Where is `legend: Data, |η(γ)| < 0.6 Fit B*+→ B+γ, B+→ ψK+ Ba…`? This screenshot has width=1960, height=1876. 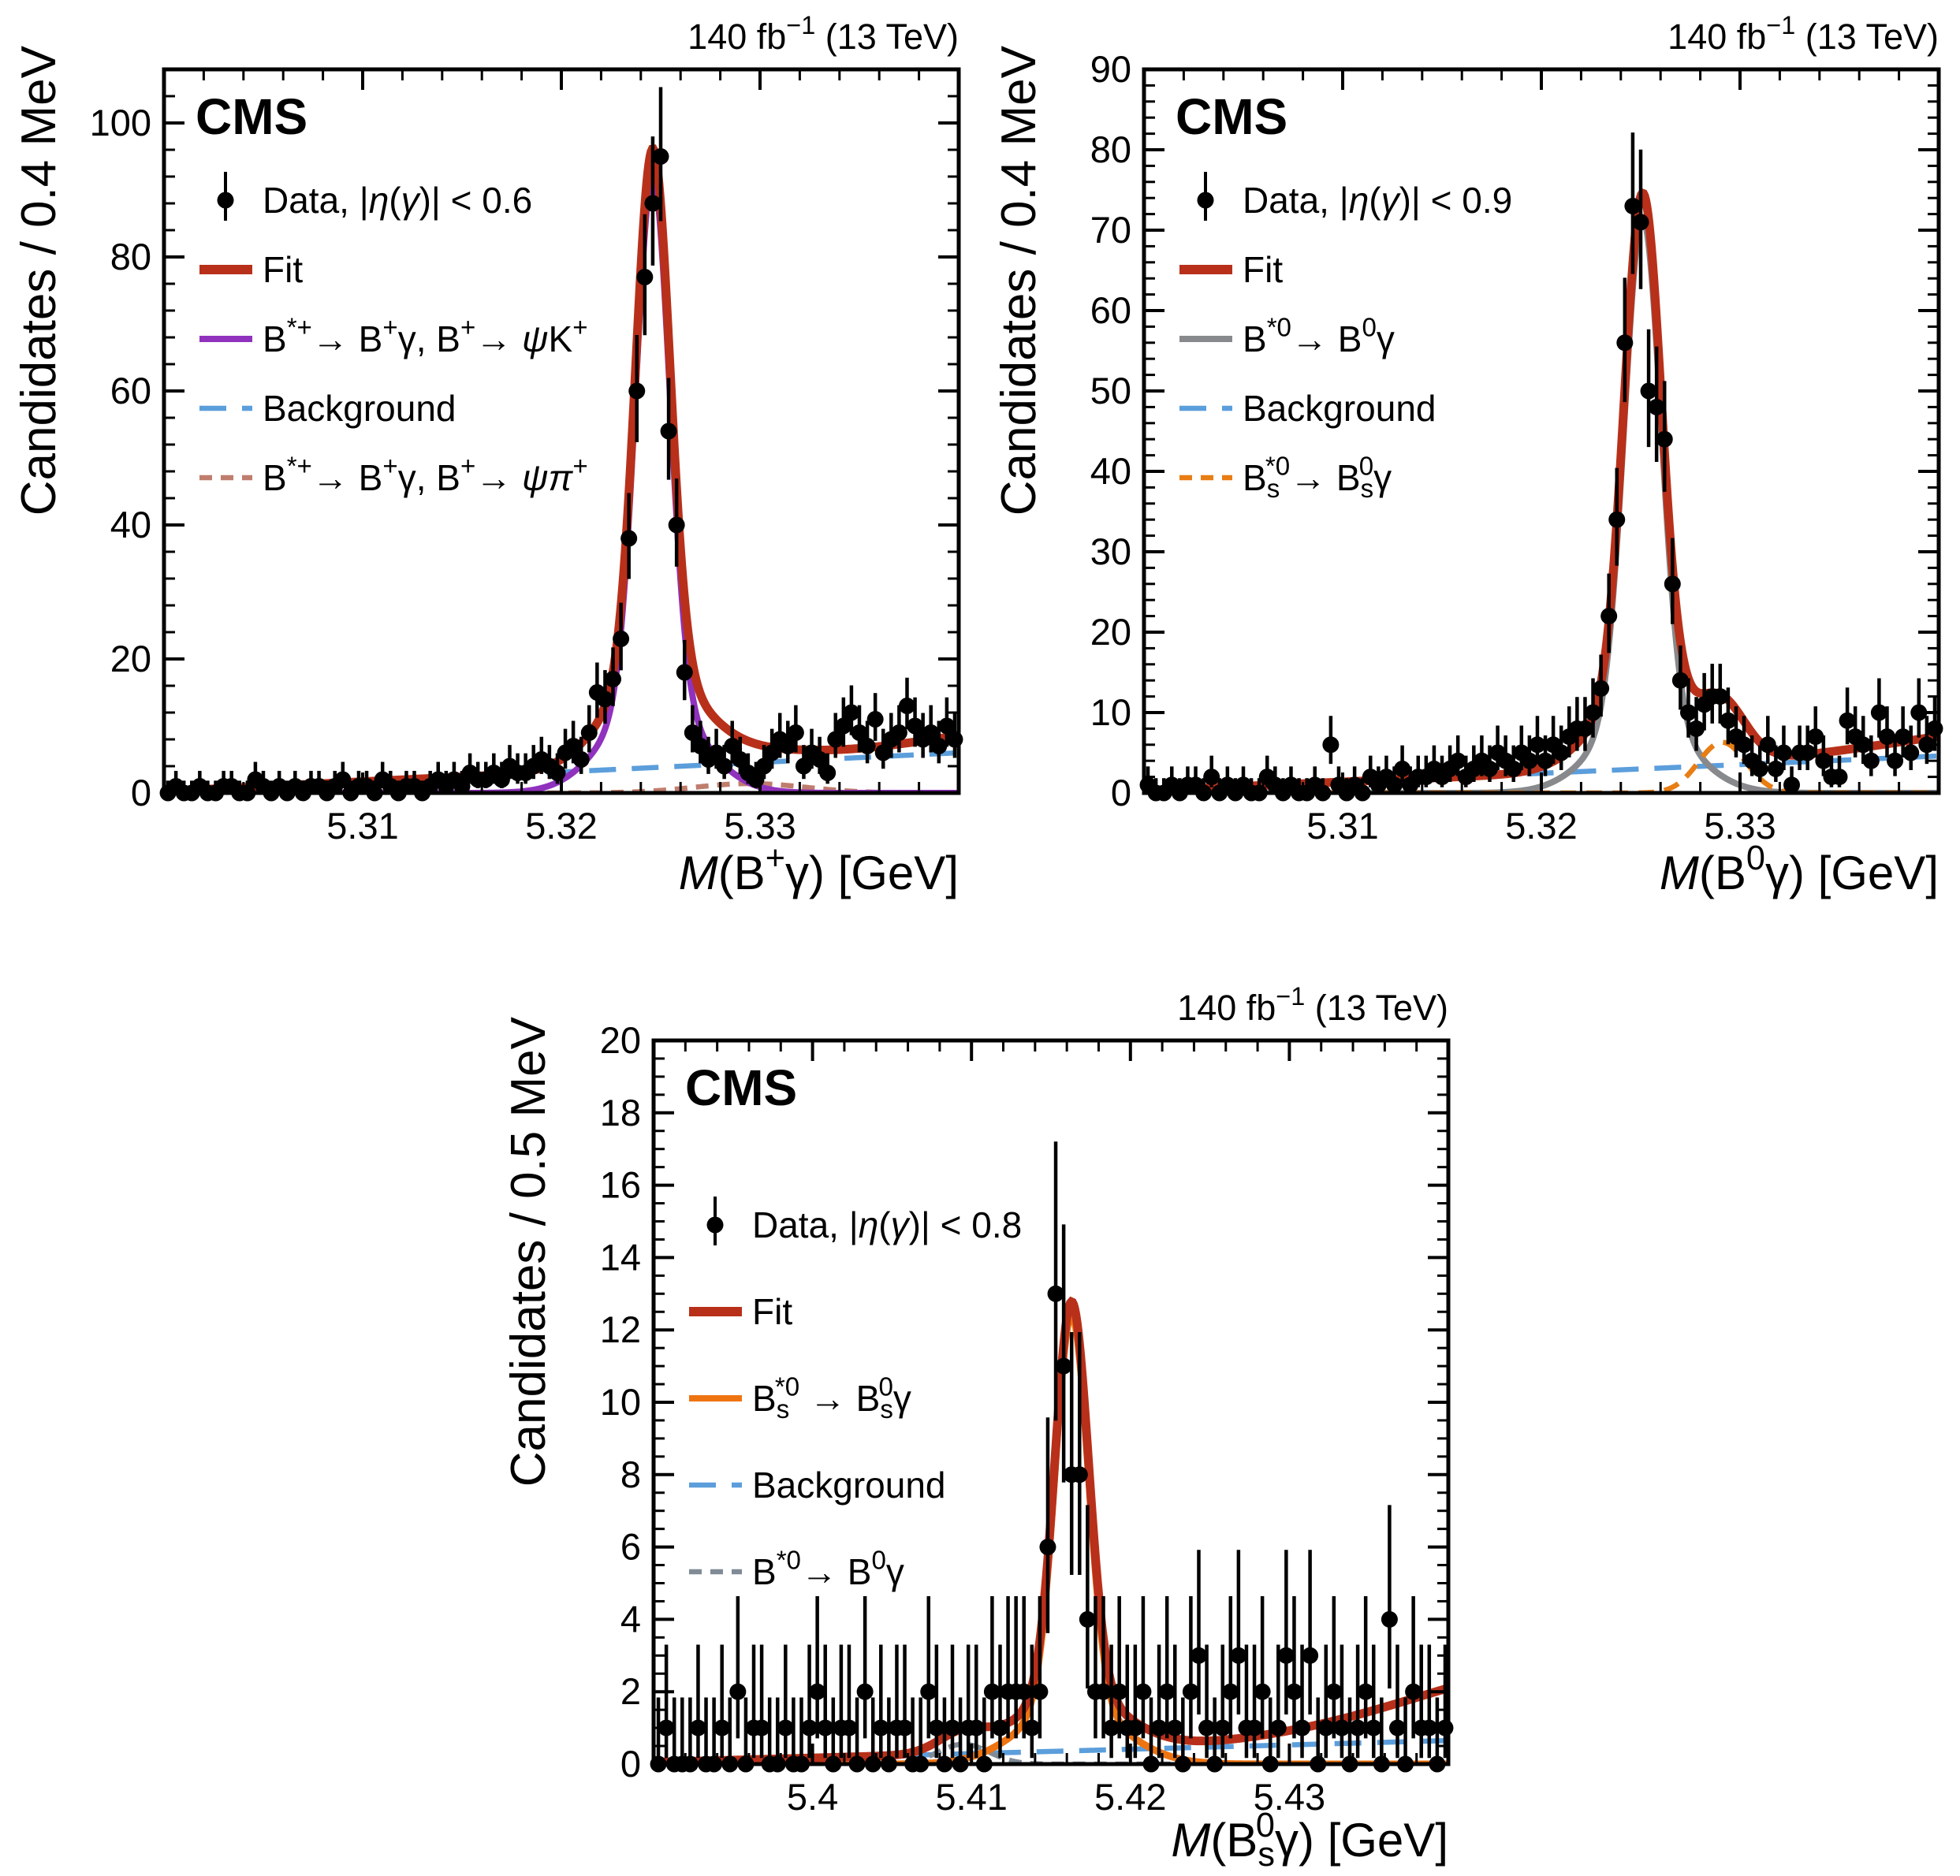 legend: Data, |η(γ)| < 0.6 Fit B*+→ B+γ, B+→ ψK+ Ba… is located at coordinates (393, 335).